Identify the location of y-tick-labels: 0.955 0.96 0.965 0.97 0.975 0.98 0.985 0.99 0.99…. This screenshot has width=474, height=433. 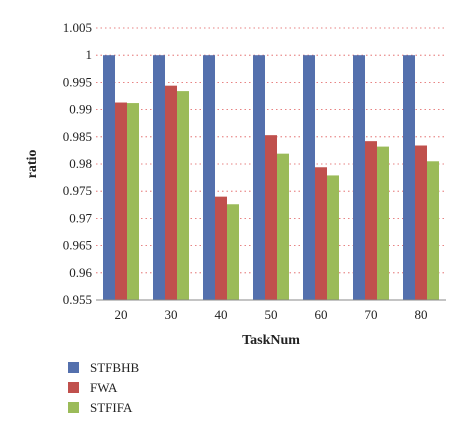
(78, 163).